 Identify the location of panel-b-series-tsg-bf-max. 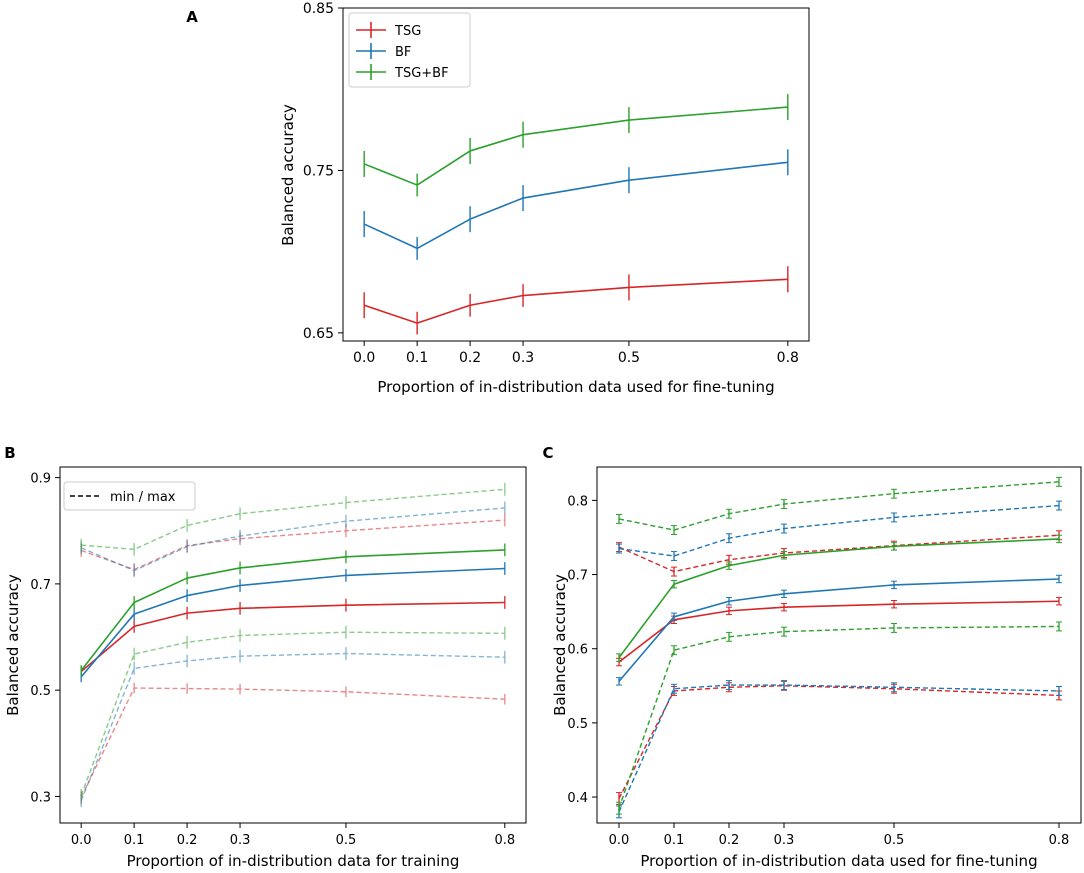
(293, 519).